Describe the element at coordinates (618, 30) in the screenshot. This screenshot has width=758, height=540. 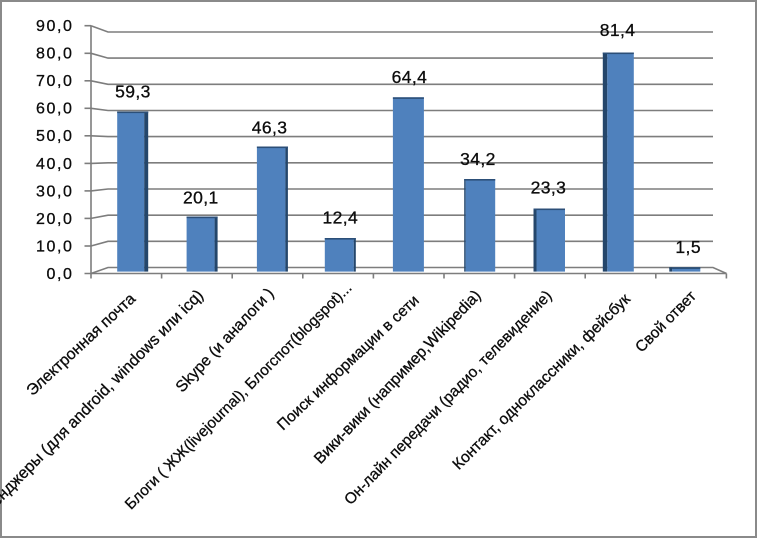
I see `svg-text: 81,4` at that location.